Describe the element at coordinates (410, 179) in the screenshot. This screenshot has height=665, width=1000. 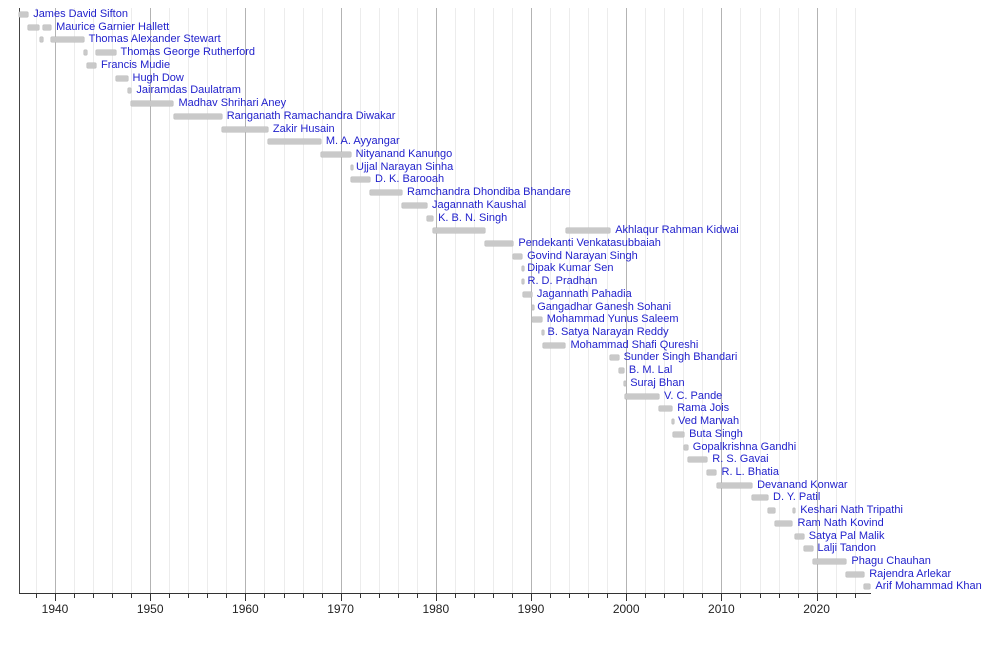
I see `governor-label: D. K. Barooah` at that location.